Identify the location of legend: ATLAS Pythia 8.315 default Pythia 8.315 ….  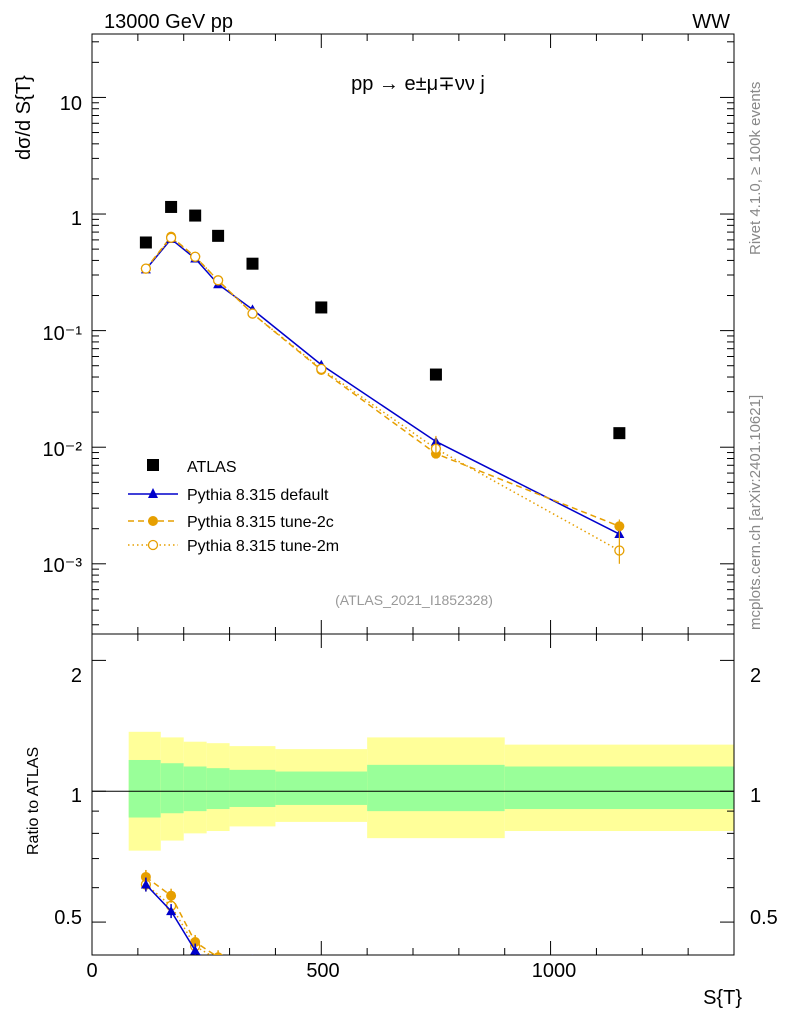
(233, 507).